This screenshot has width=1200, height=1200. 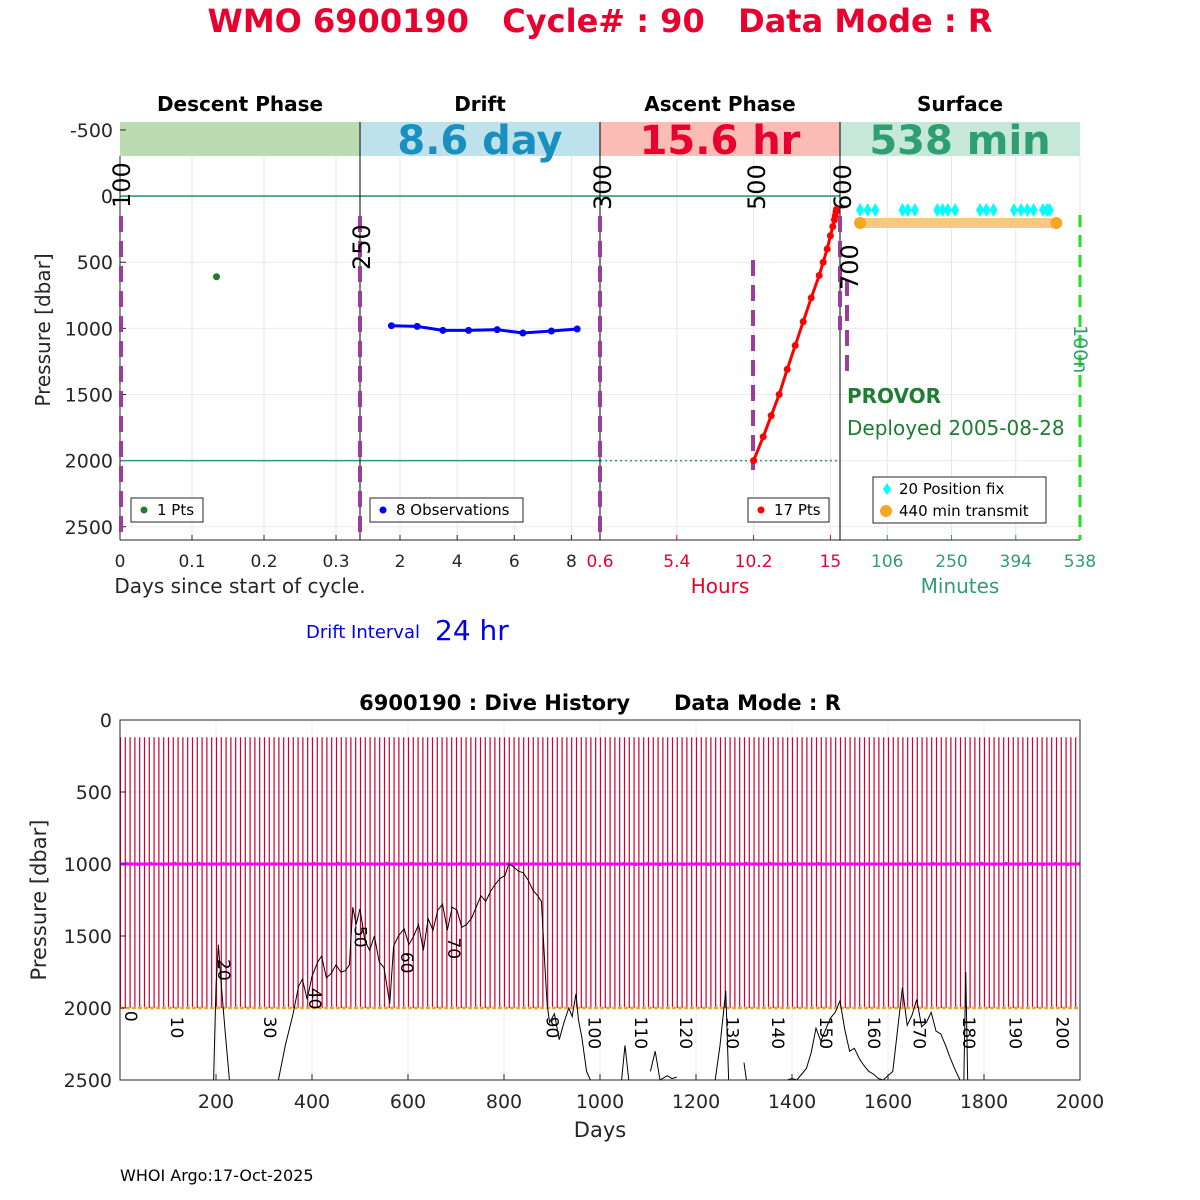 What do you see at coordinates (685, 1033) in the screenshot?
I see `history-cycle-label: 120` at bounding box center [685, 1033].